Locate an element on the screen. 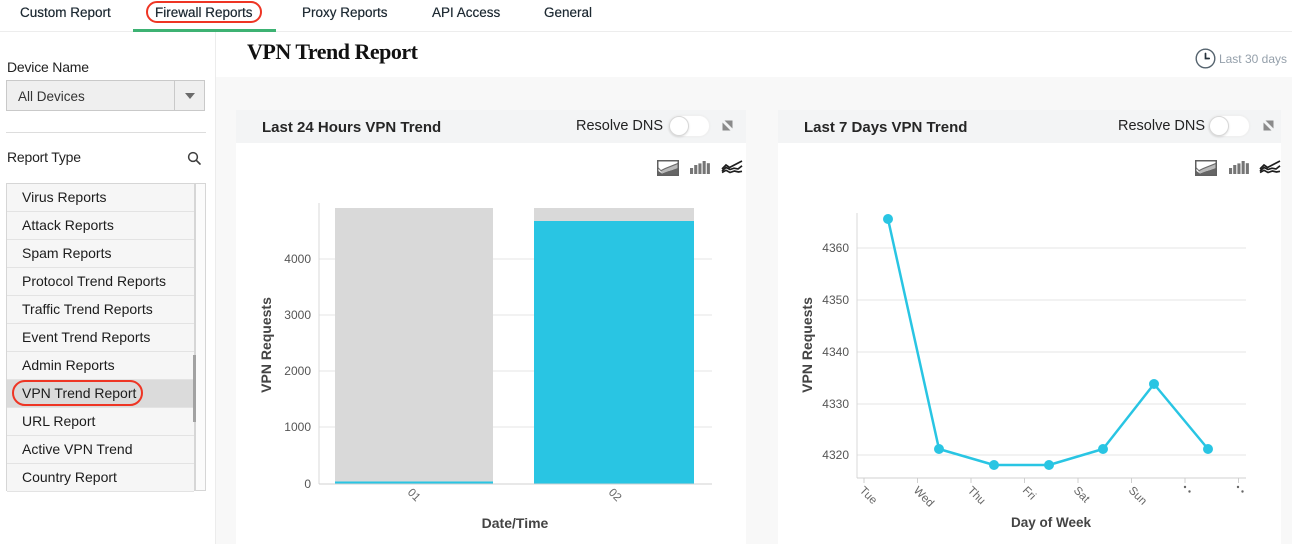  svg-text: Date/Time is located at coordinates (515, 523).